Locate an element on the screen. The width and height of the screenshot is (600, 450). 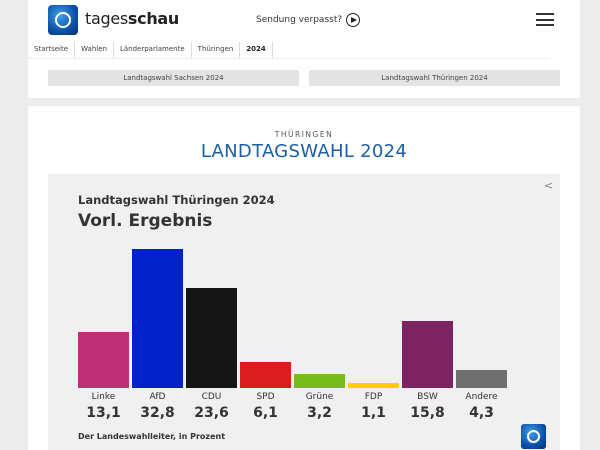
category-label: Andere is located at coordinates (481, 397).